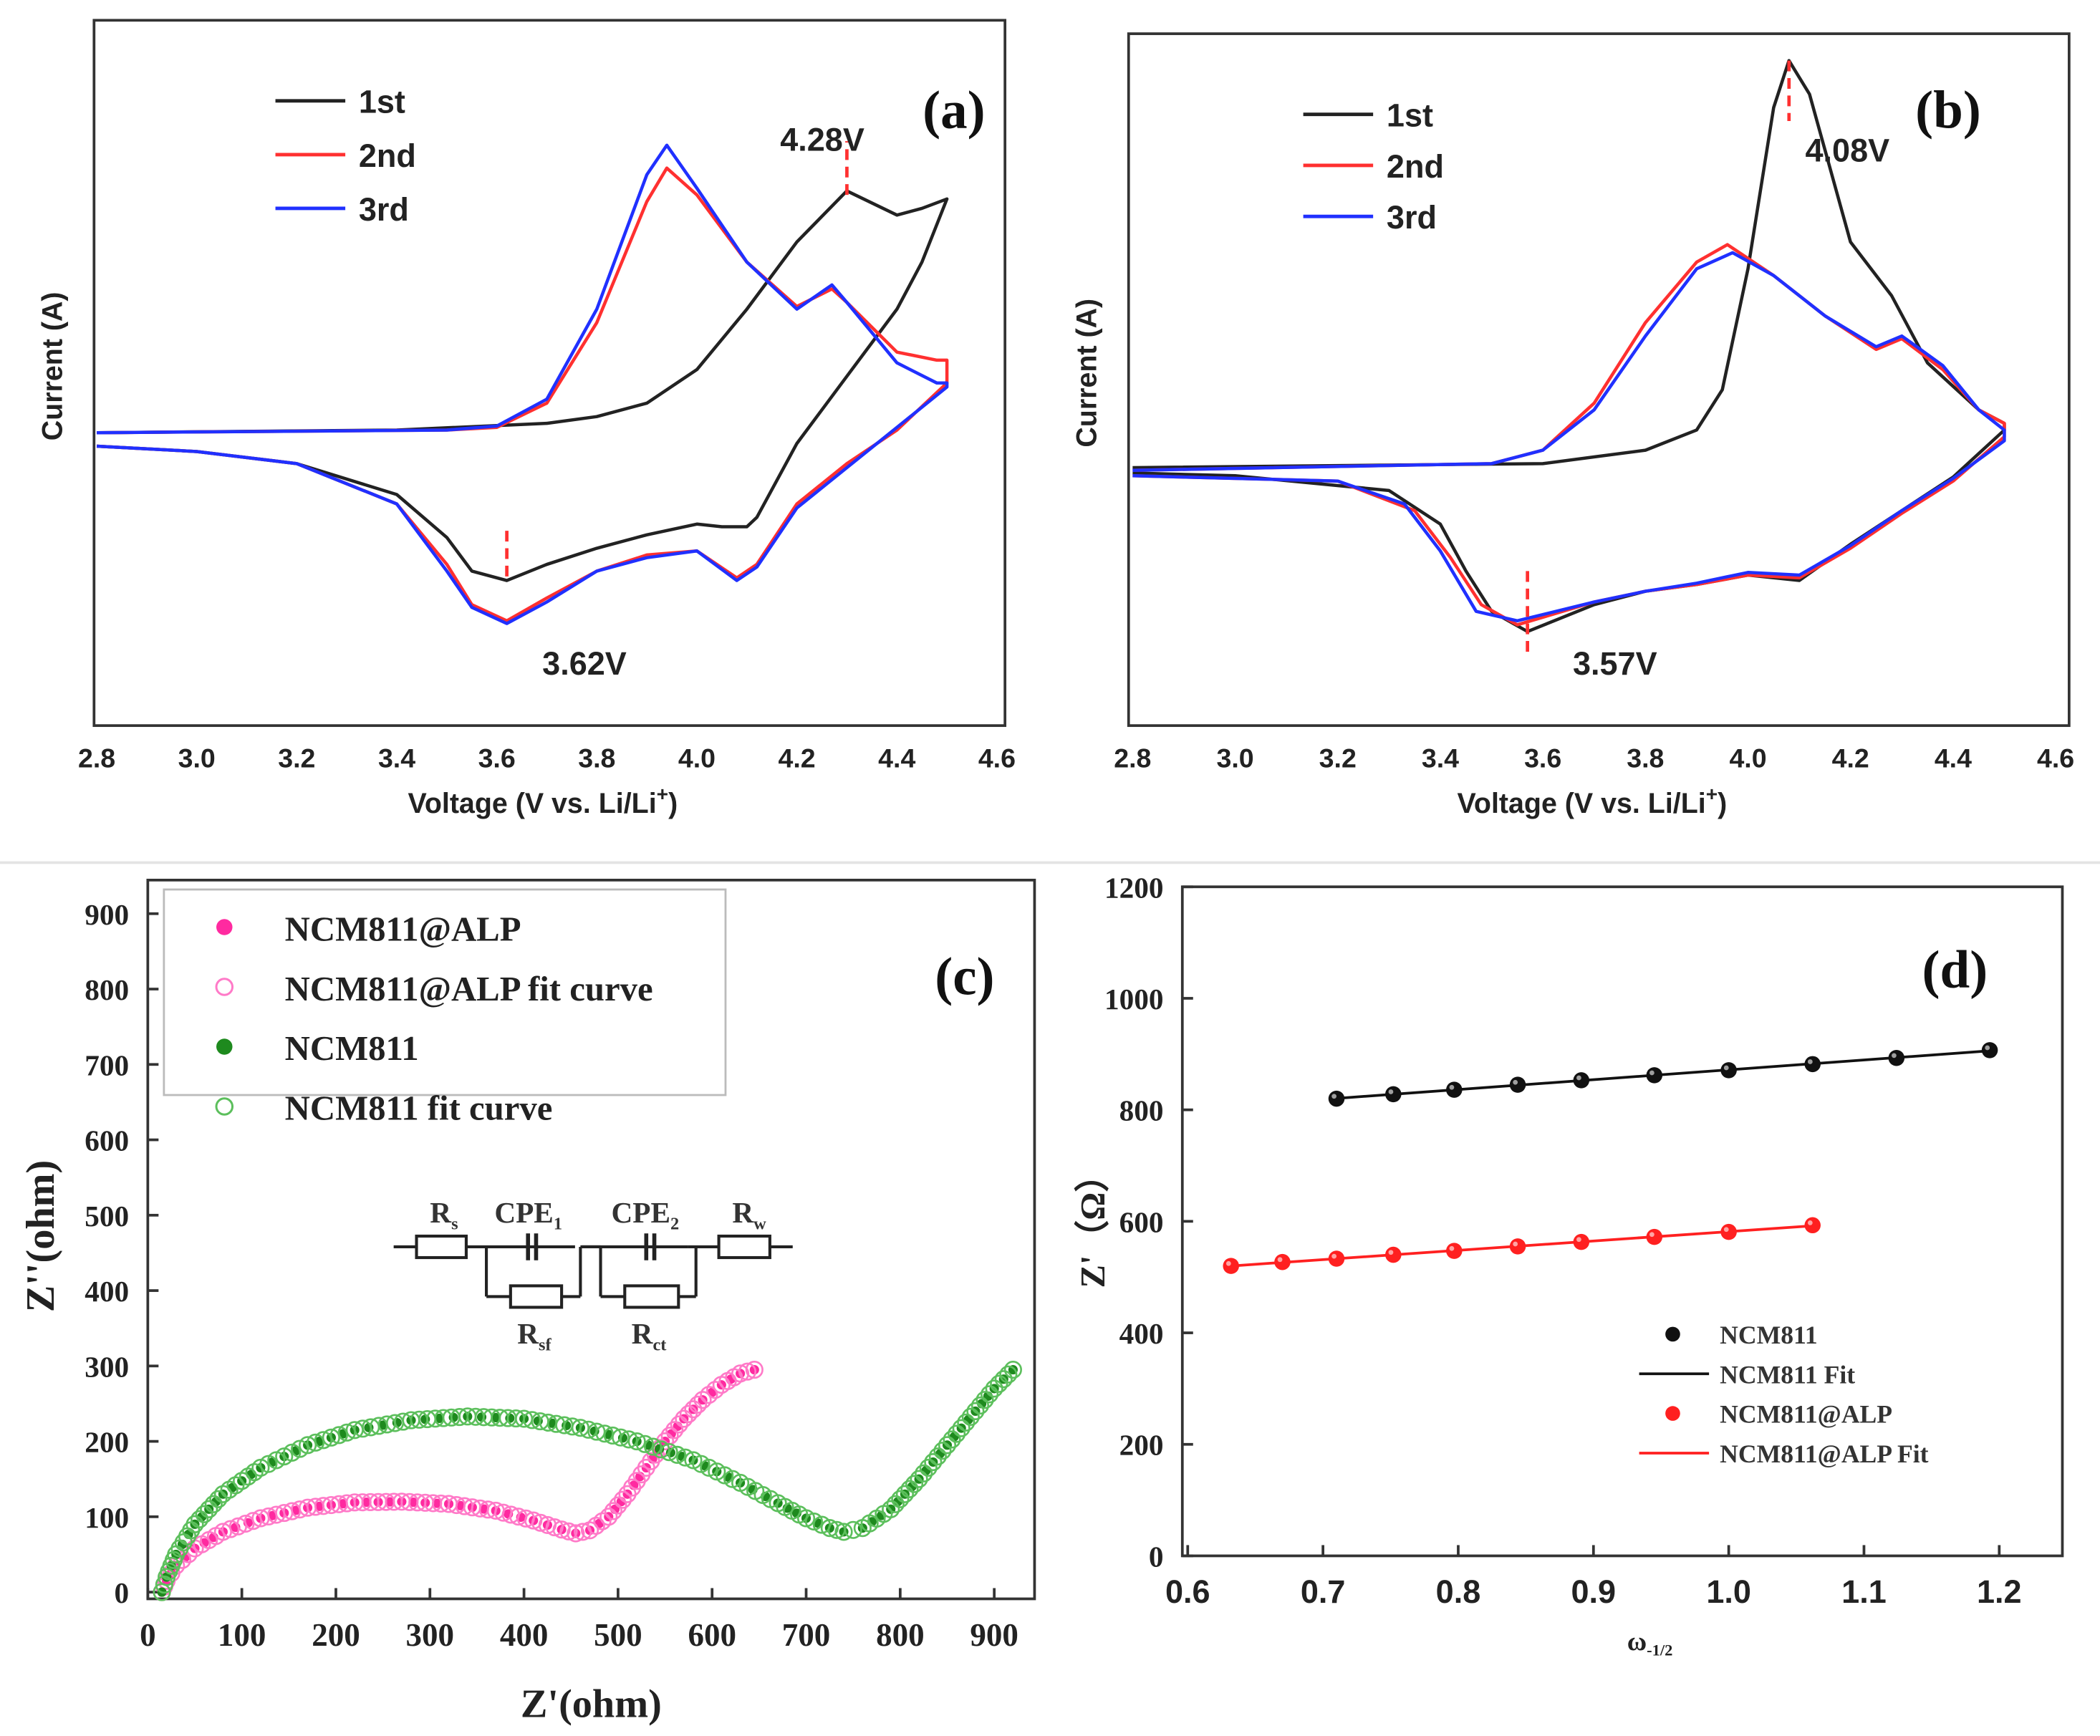  What do you see at coordinates (650, 1335) in the screenshot?
I see `circuit-label: Rct` at bounding box center [650, 1335].